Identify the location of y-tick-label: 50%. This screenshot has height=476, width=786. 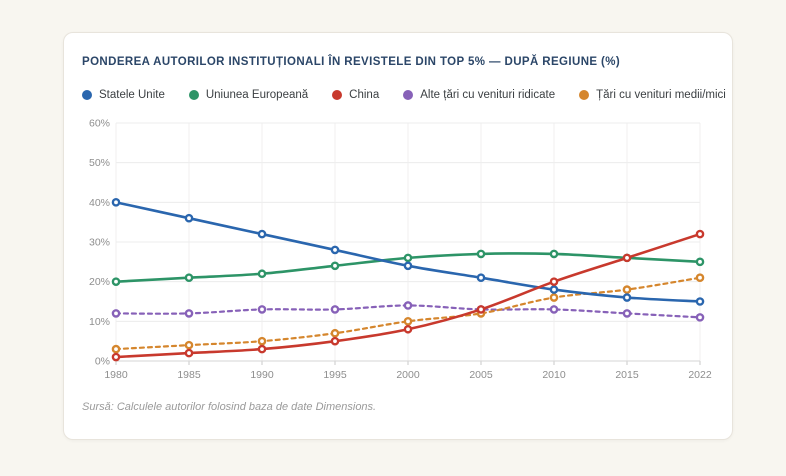
(99, 163).